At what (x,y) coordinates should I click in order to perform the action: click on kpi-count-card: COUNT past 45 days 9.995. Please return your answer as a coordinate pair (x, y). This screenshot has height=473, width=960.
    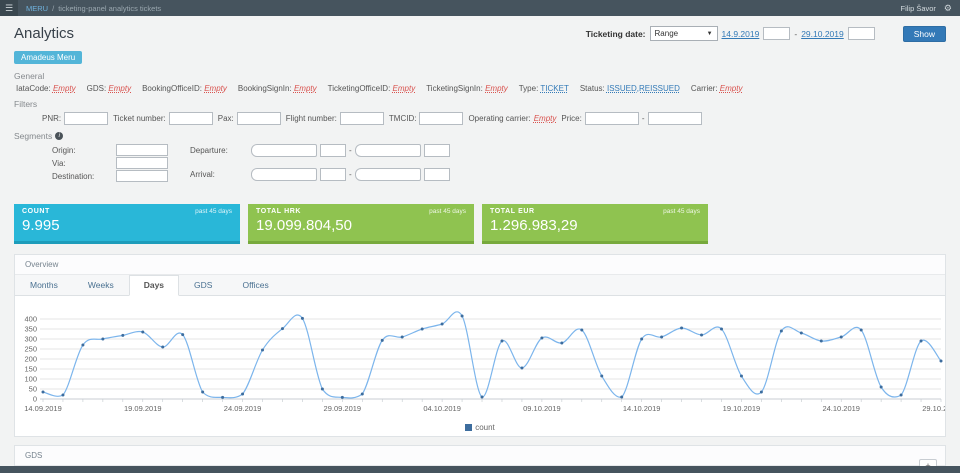
    Looking at the image, I should click on (127, 224).